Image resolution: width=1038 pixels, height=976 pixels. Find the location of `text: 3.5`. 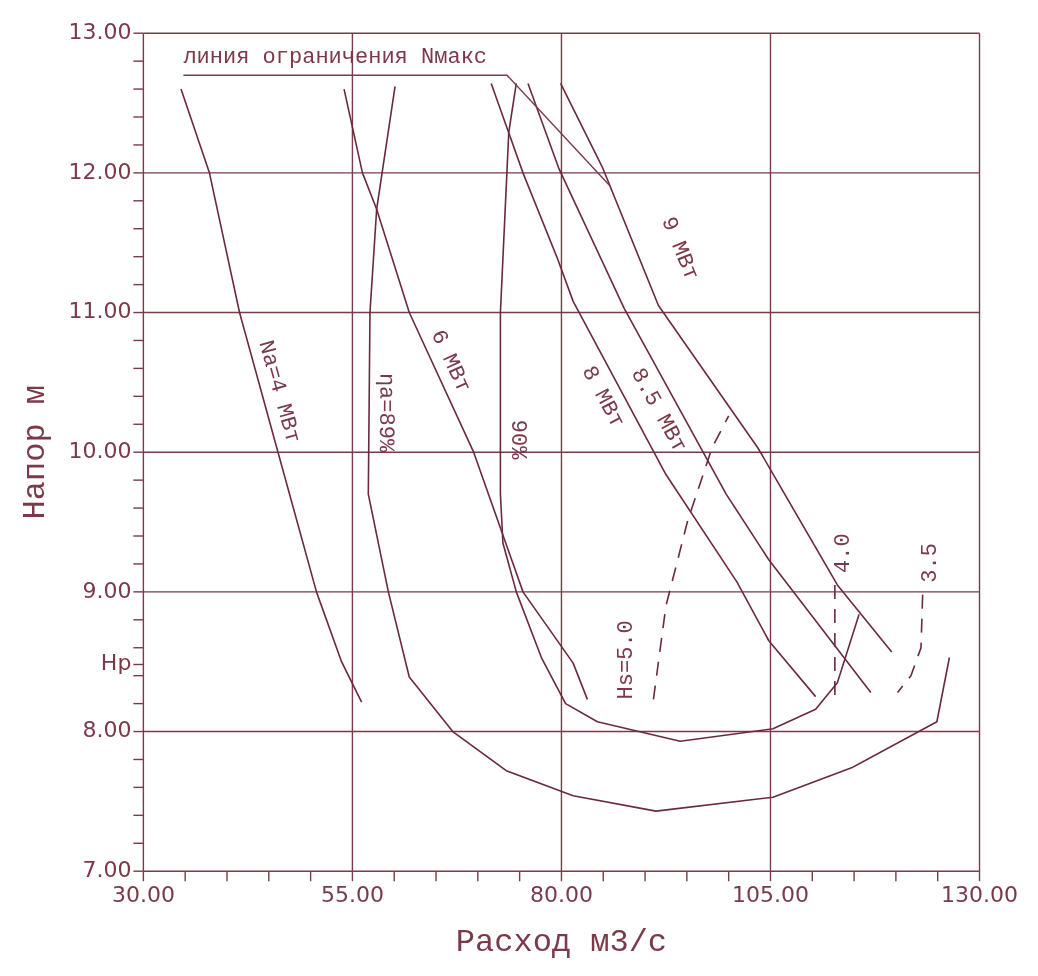

text: 3.5 is located at coordinates (931, 563).